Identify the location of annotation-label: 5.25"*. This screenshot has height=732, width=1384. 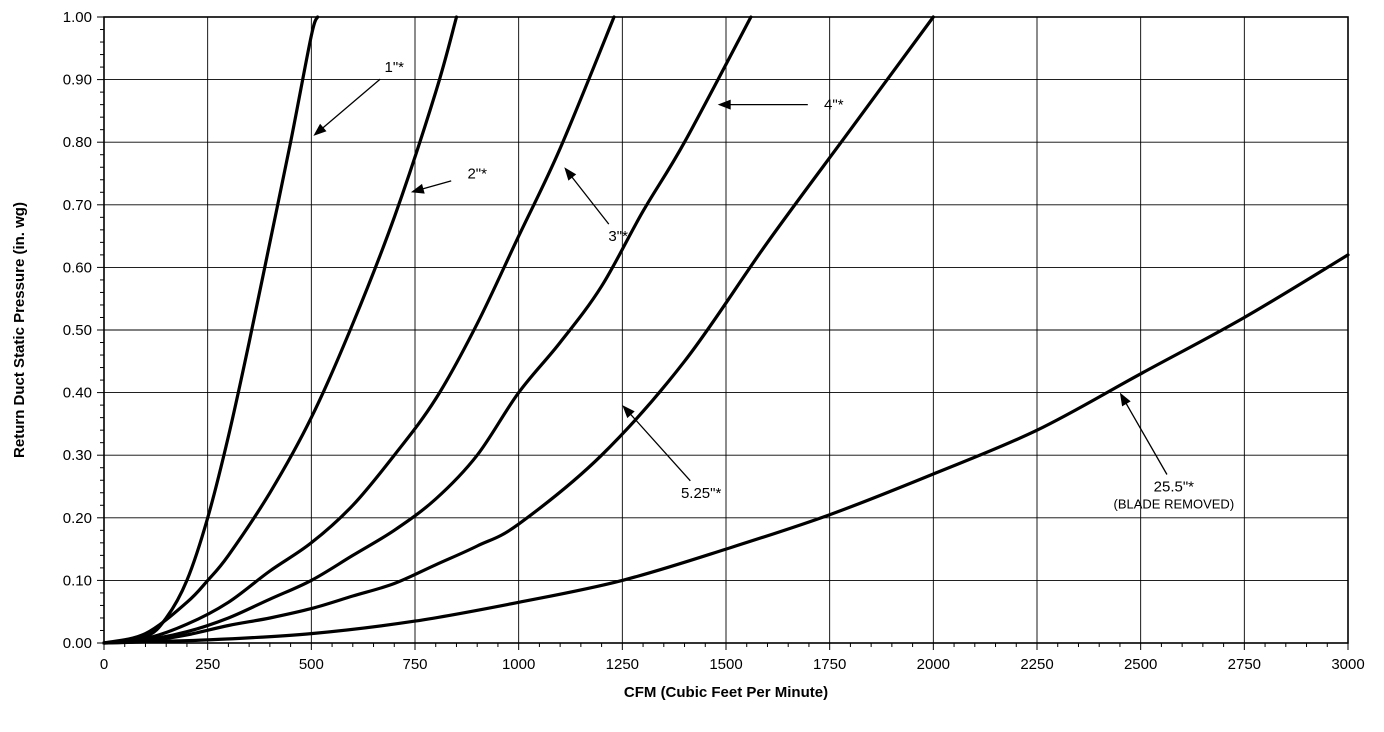
(701, 493).